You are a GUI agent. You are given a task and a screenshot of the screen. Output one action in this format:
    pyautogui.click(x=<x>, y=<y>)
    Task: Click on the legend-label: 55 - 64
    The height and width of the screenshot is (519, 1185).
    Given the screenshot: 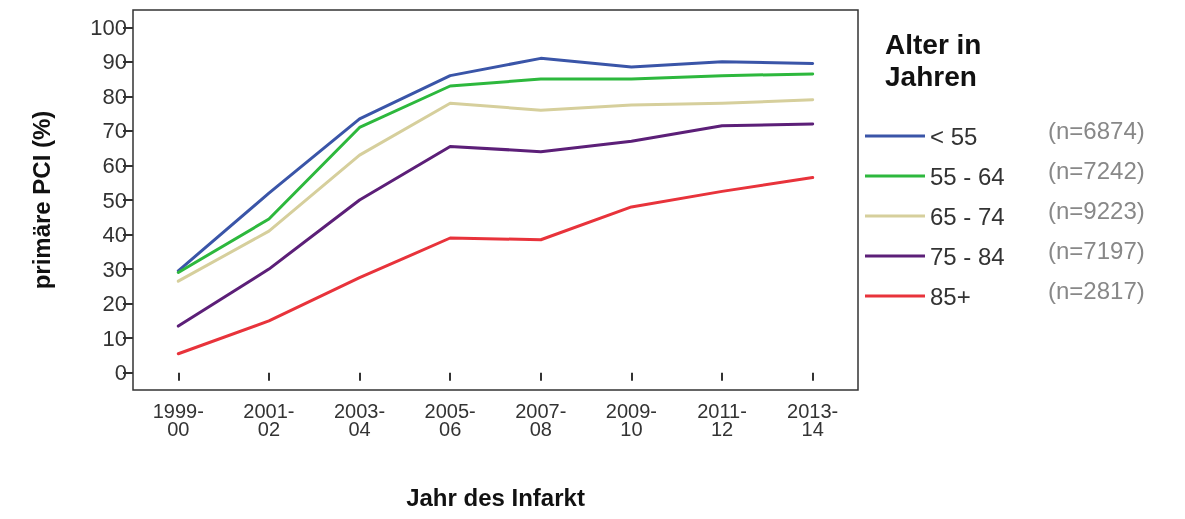 What is the action you would take?
    pyautogui.click(x=967, y=176)
    